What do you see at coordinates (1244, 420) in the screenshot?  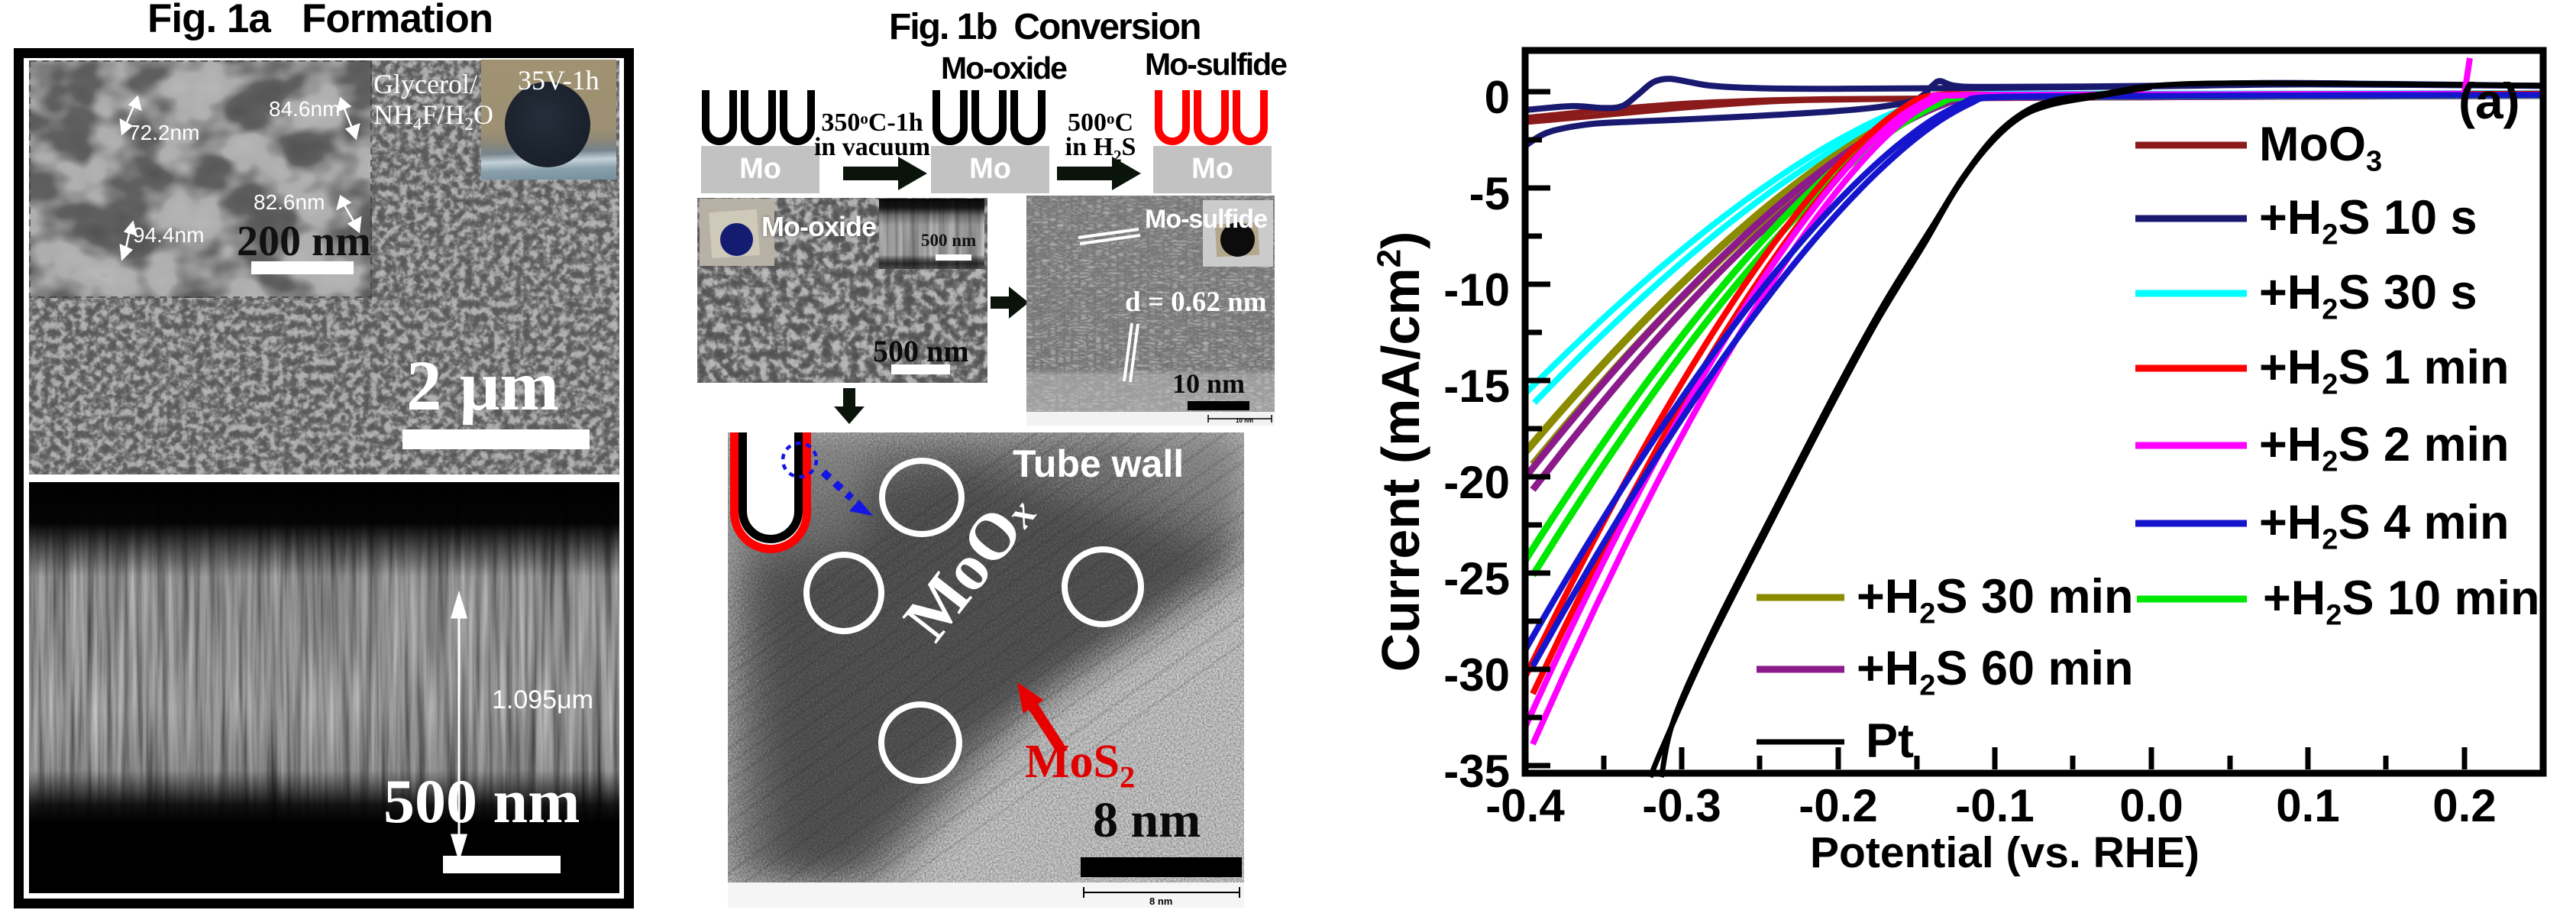 I see `svg-text: 10 nm` at bounding box center [1244, 420].